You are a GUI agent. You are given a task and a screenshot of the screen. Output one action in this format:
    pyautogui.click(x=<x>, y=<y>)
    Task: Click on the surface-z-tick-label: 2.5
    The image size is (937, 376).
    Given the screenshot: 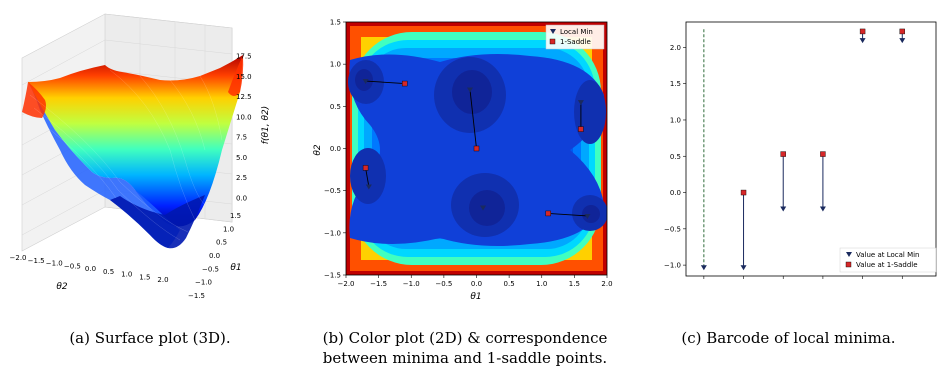 What is the action you would take?
    pyautogui.click(x=241, y=178)
    